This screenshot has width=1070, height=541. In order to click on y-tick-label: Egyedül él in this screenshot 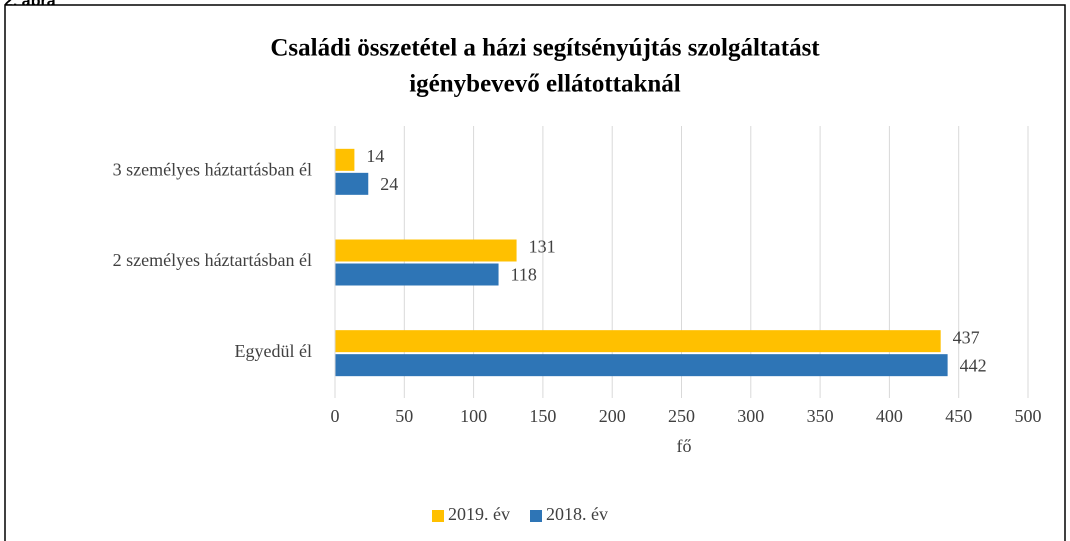, I will do `click(273, 351)`.